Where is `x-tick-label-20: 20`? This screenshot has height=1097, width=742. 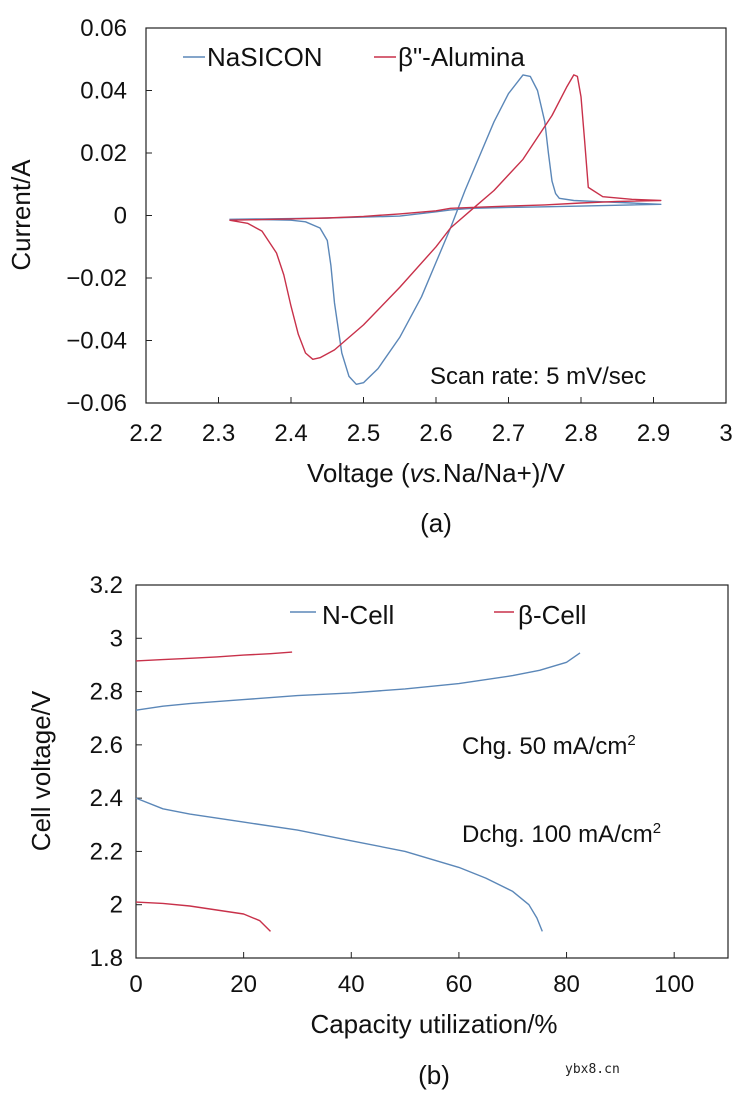
x-tick-label-20: 20 is located at coordinates (243, 984).